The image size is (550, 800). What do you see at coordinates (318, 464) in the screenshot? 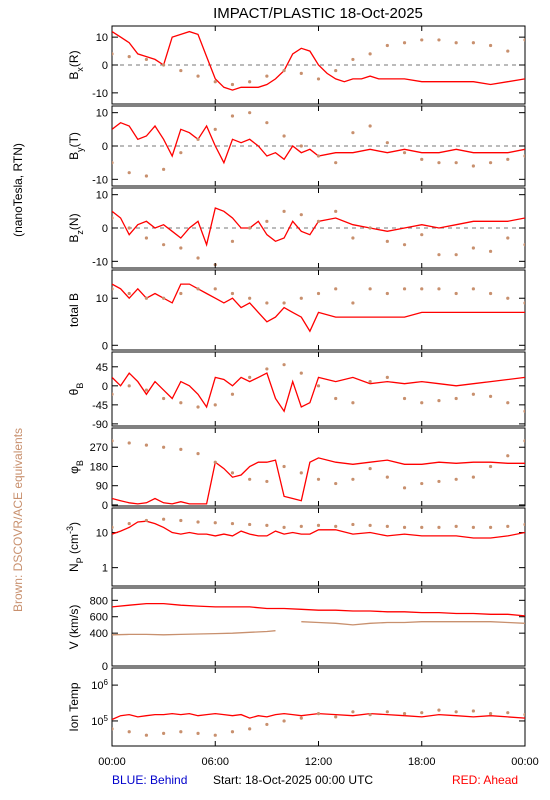
I see `series-phi-brown` at bounding box center [318, 464].